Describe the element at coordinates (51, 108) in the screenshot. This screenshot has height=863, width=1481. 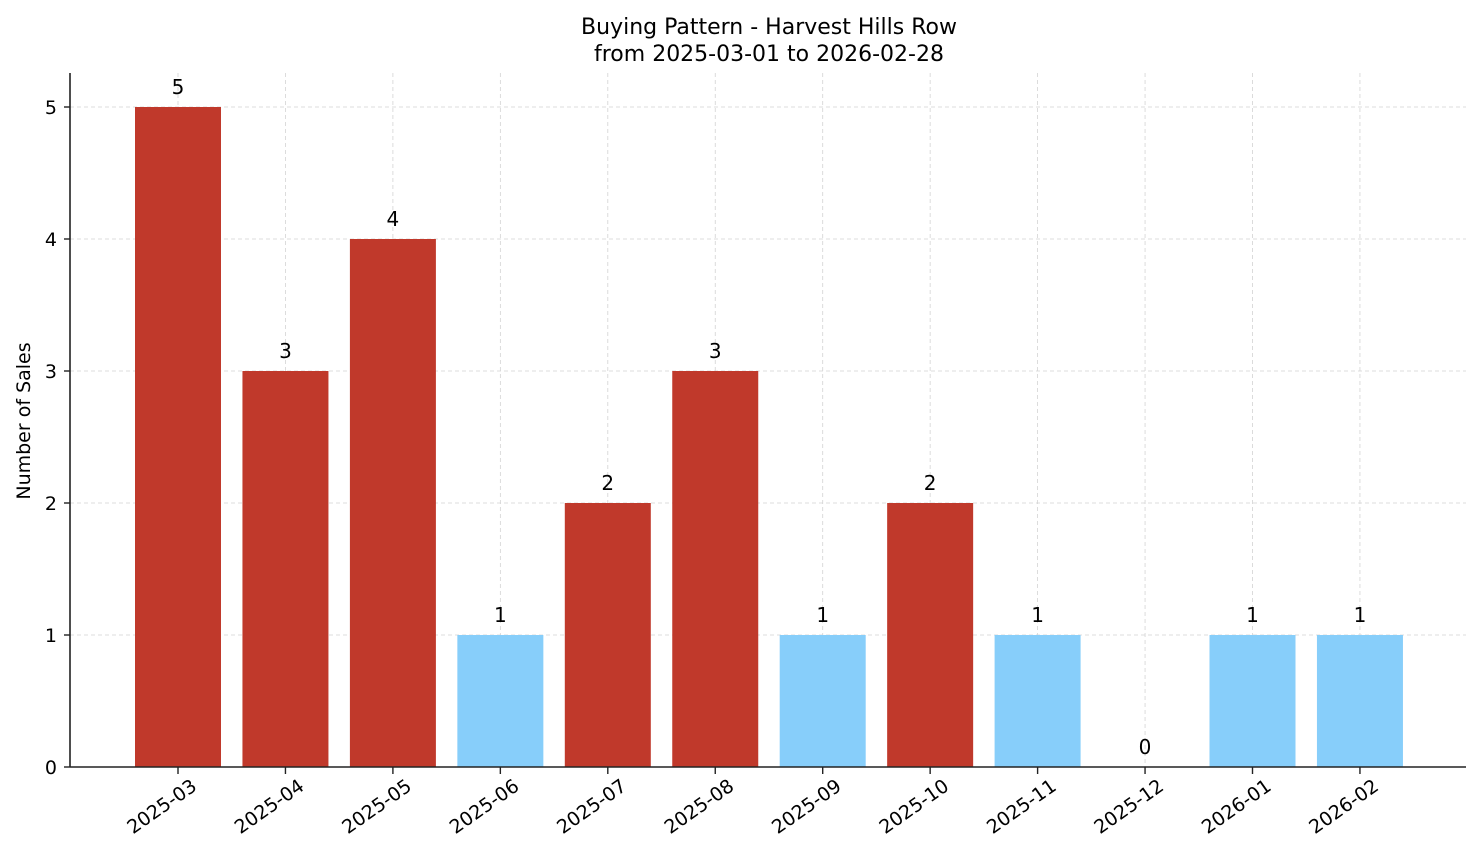
I see `y-tick-label: 5` at that location.